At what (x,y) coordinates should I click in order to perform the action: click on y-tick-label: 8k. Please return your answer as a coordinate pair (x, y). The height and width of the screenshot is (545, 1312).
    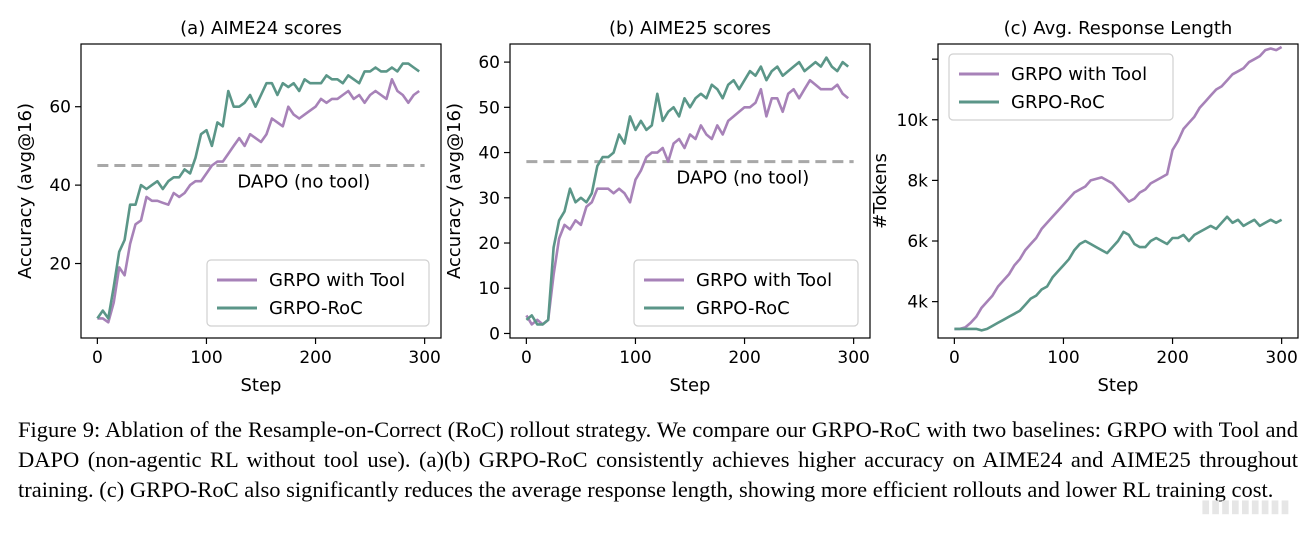
    Looking at the image, I should click on (917, 181).